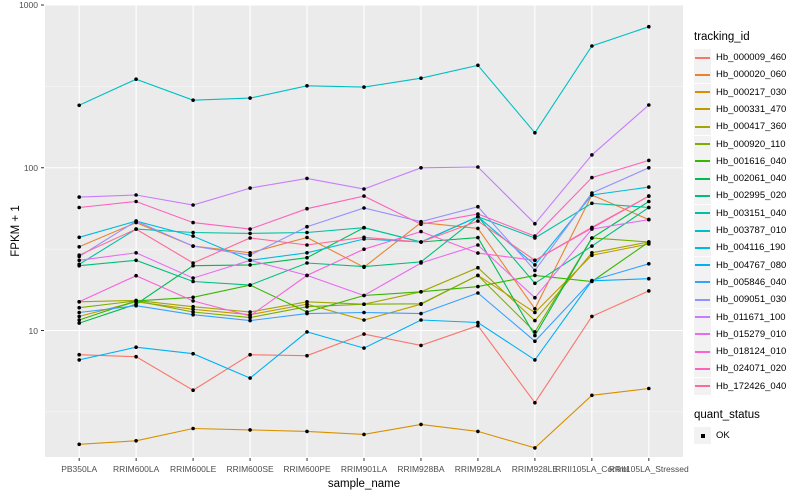  What do you see at coordinates (751, 230) in the screenshot?
I see `legend-item-label: Hb_003787_010` at bounding box center [751, 230].